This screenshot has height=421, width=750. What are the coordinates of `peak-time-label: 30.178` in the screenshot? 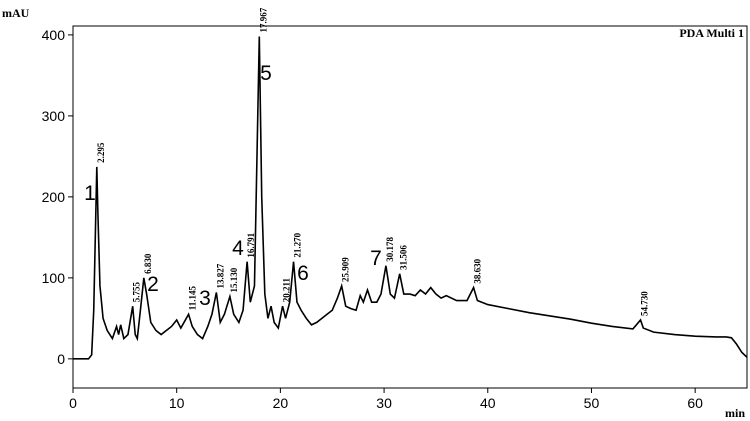 It's located at (390, 248).